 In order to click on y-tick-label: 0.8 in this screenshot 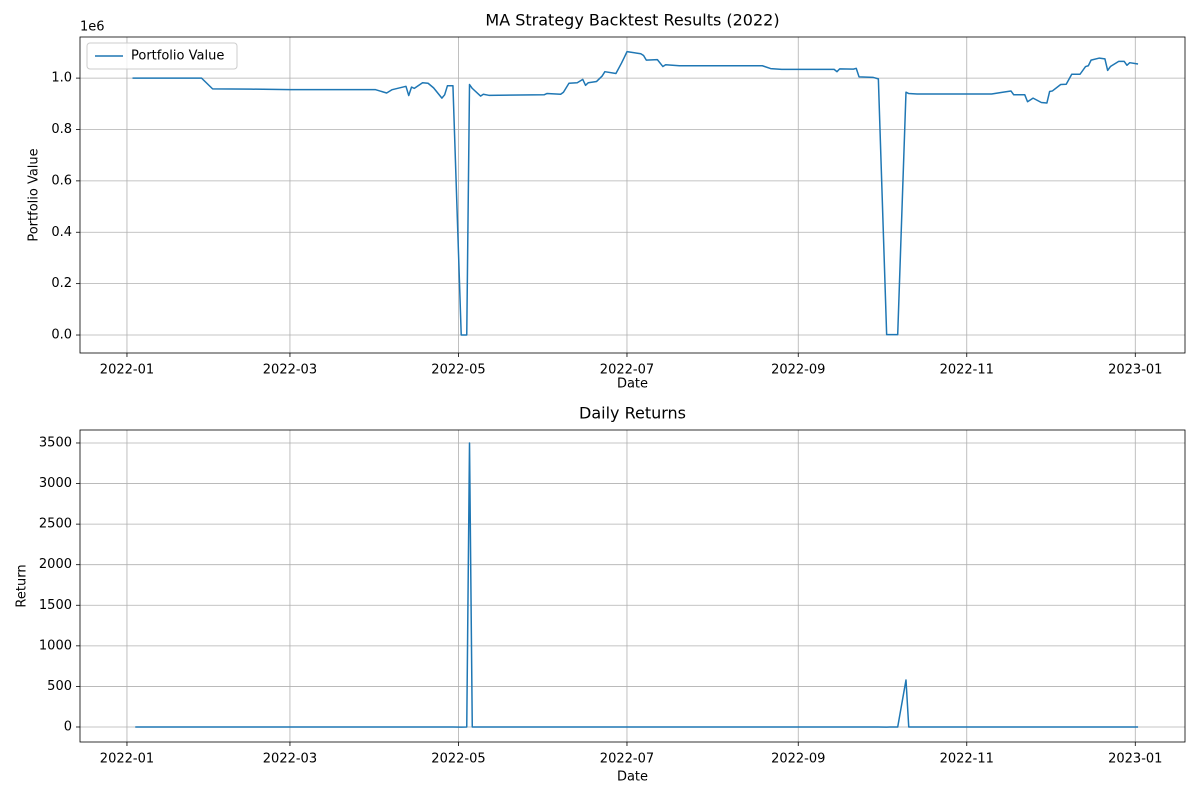, I will do `click(61, 129)`.